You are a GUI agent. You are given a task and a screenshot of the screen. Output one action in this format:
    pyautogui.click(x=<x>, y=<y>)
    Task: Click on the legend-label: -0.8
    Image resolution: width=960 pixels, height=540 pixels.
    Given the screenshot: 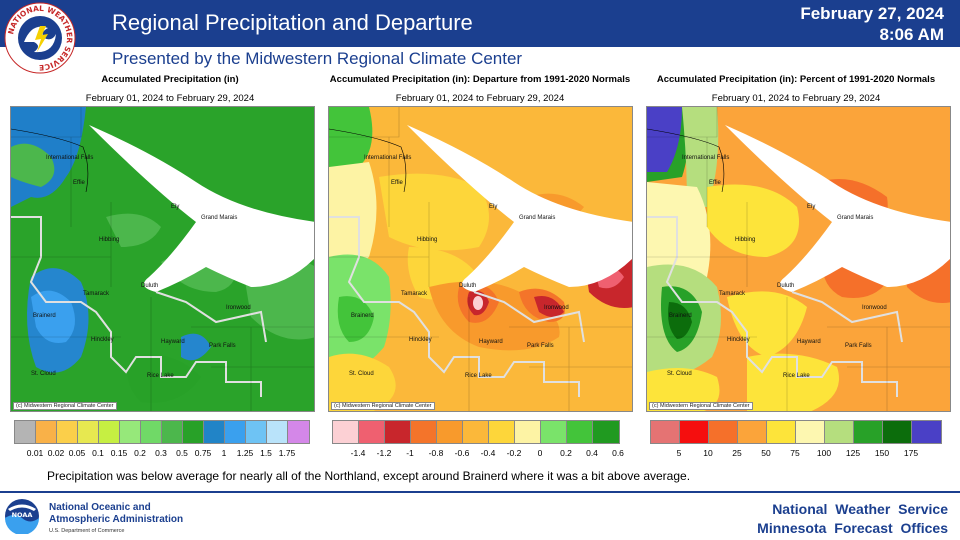 What is the action you would take?
    pyautogui.click(x=436, y=453)
    